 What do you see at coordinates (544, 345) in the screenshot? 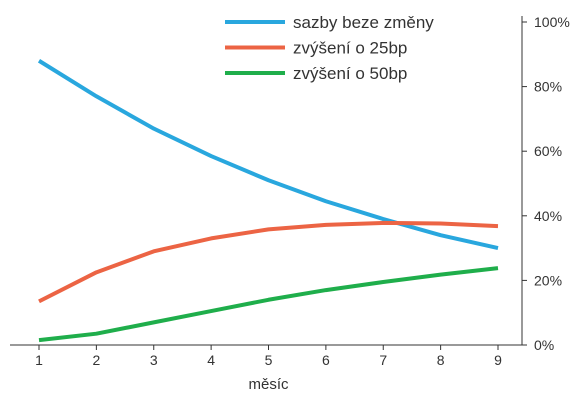
I see `y-tick-label: 0%` at bounding box center [544, 345].